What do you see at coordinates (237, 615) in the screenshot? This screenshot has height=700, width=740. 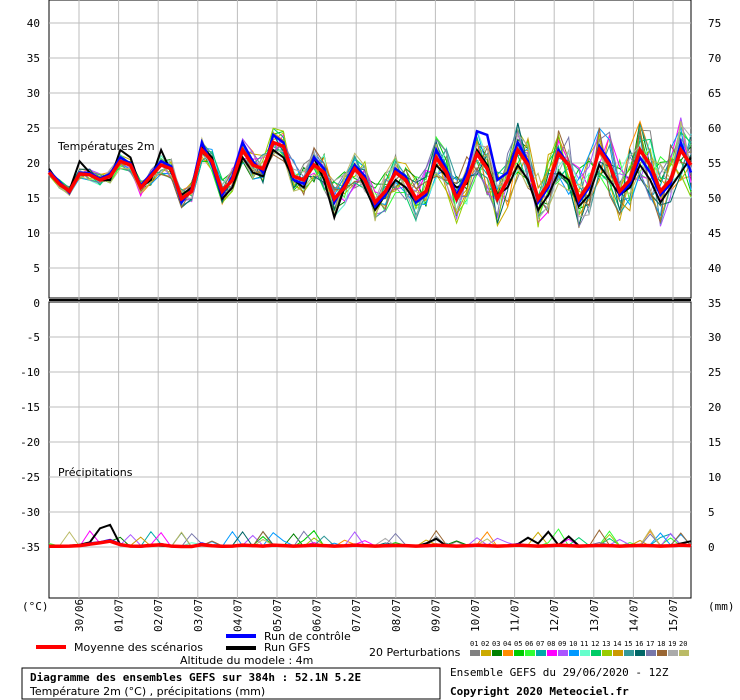 I see `x-tick-label: 04/07` at bounding box center [237, 615].